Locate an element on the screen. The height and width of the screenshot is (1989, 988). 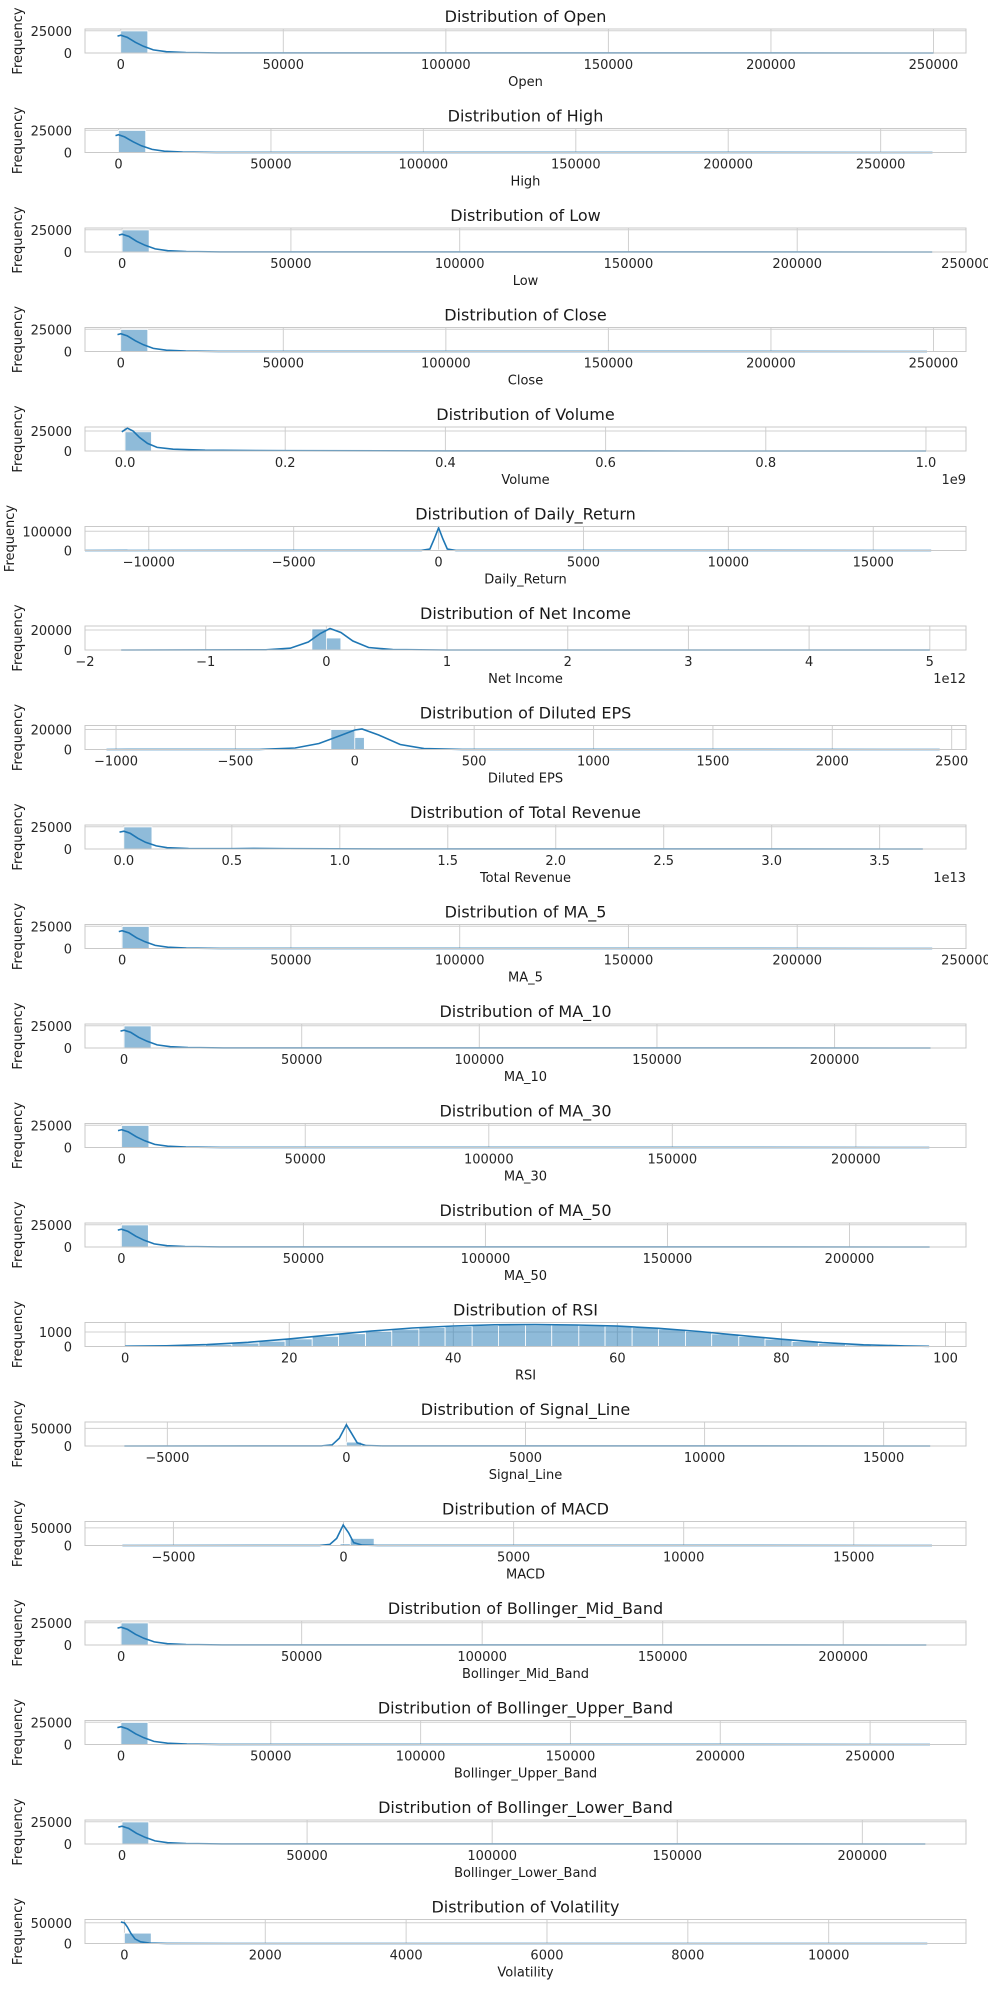
x-tick-label: 4 is located at coordinates (809, 662).